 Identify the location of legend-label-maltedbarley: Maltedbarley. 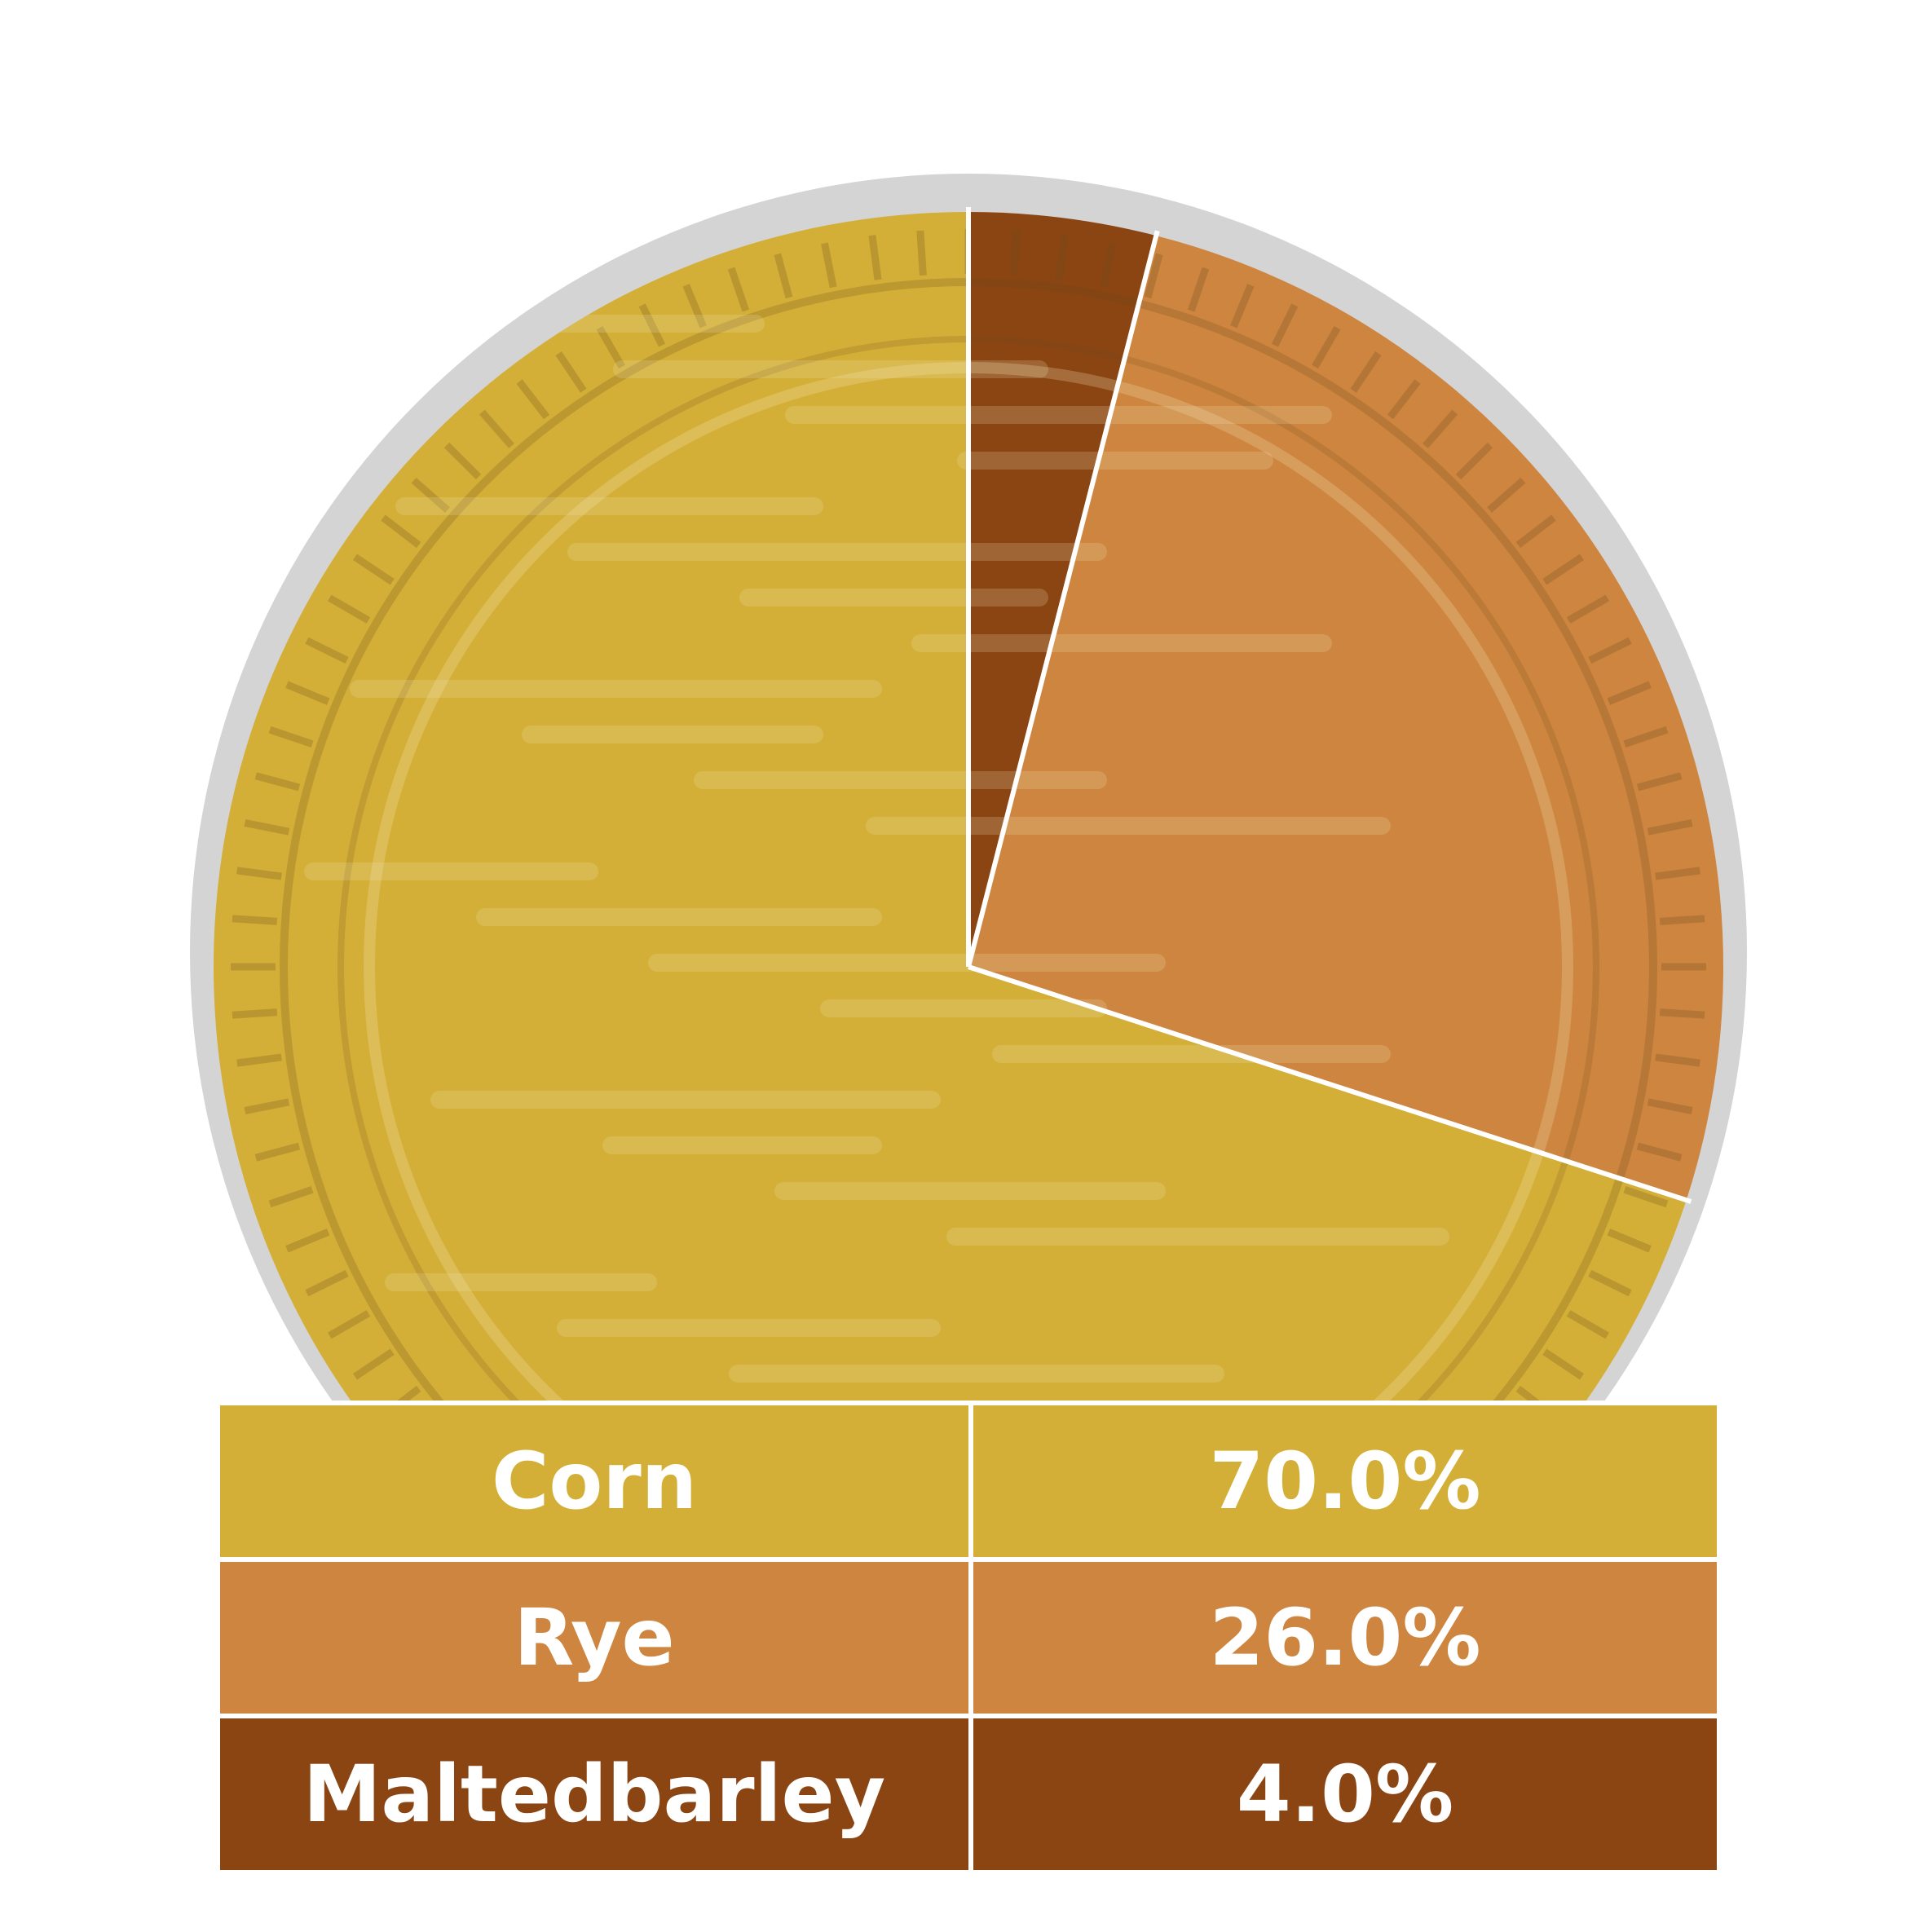
(594, 1794).